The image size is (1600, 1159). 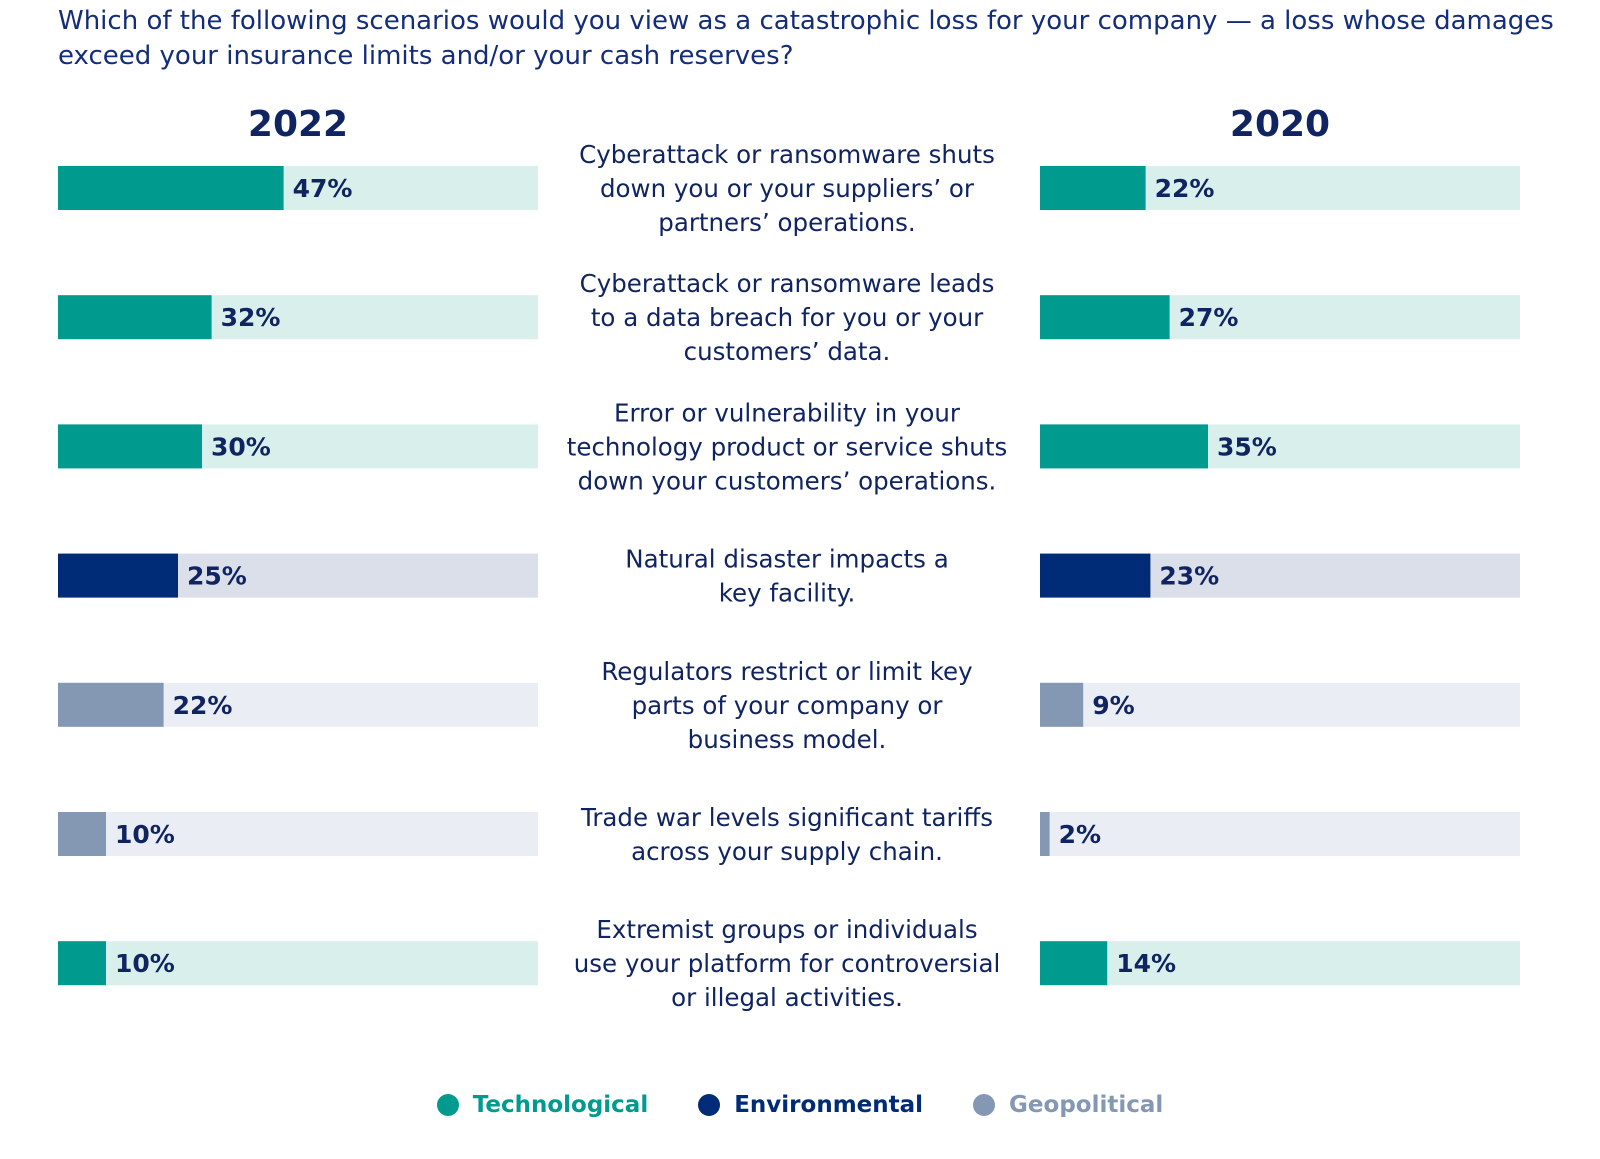 I want to click on data-label-2022: 47%, so click(x=323, y=188).